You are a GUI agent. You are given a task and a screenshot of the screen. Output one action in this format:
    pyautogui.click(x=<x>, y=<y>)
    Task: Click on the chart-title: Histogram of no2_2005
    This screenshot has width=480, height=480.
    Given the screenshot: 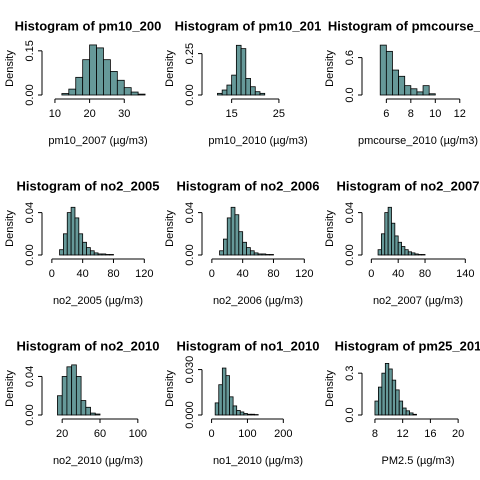 What is the action you would take?
    pyautogui.click(x=87, y=185)
    